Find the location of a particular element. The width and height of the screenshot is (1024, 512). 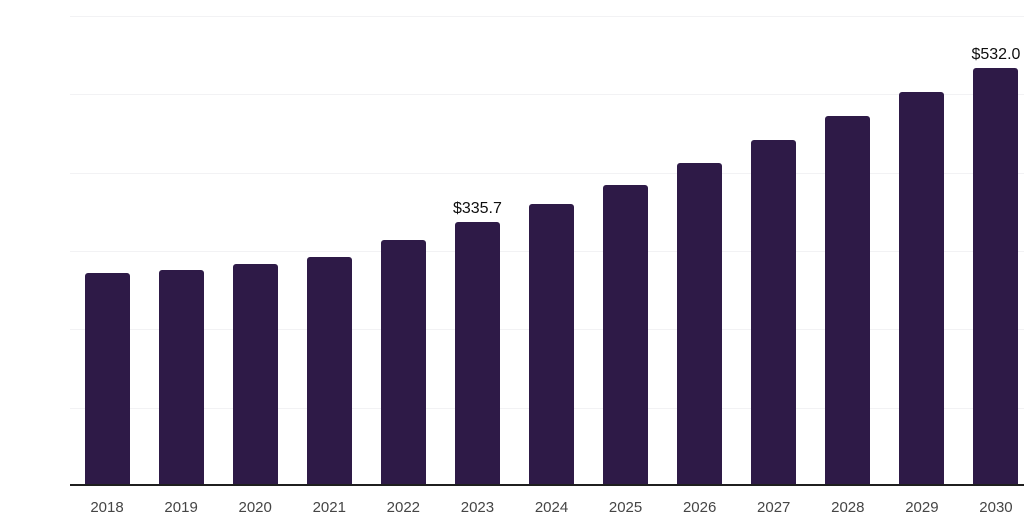

x-tick-label-2022: 2022 is located at coordinates (403, 505).